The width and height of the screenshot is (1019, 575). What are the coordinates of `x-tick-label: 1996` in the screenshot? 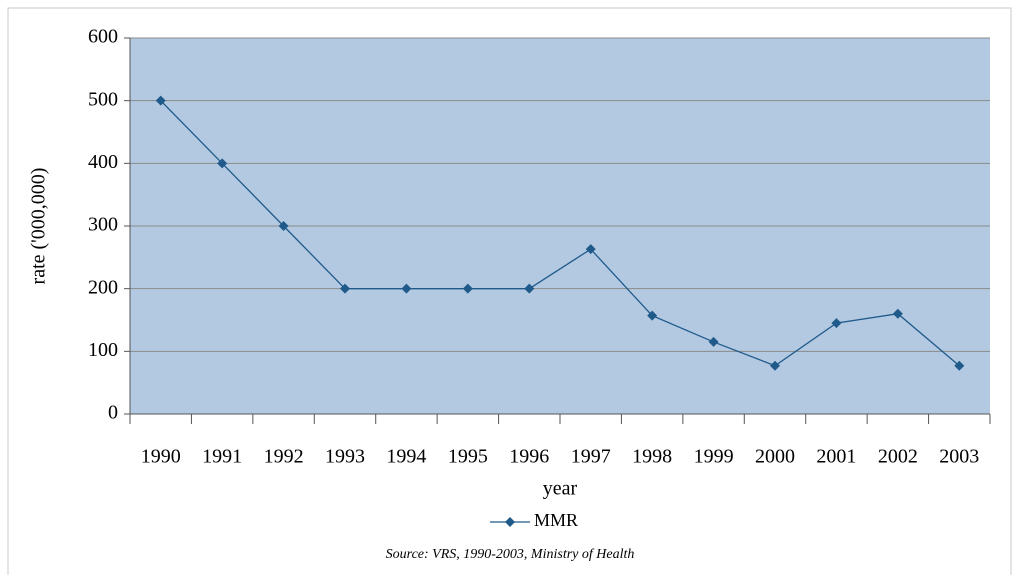 It's located at (529, 457).